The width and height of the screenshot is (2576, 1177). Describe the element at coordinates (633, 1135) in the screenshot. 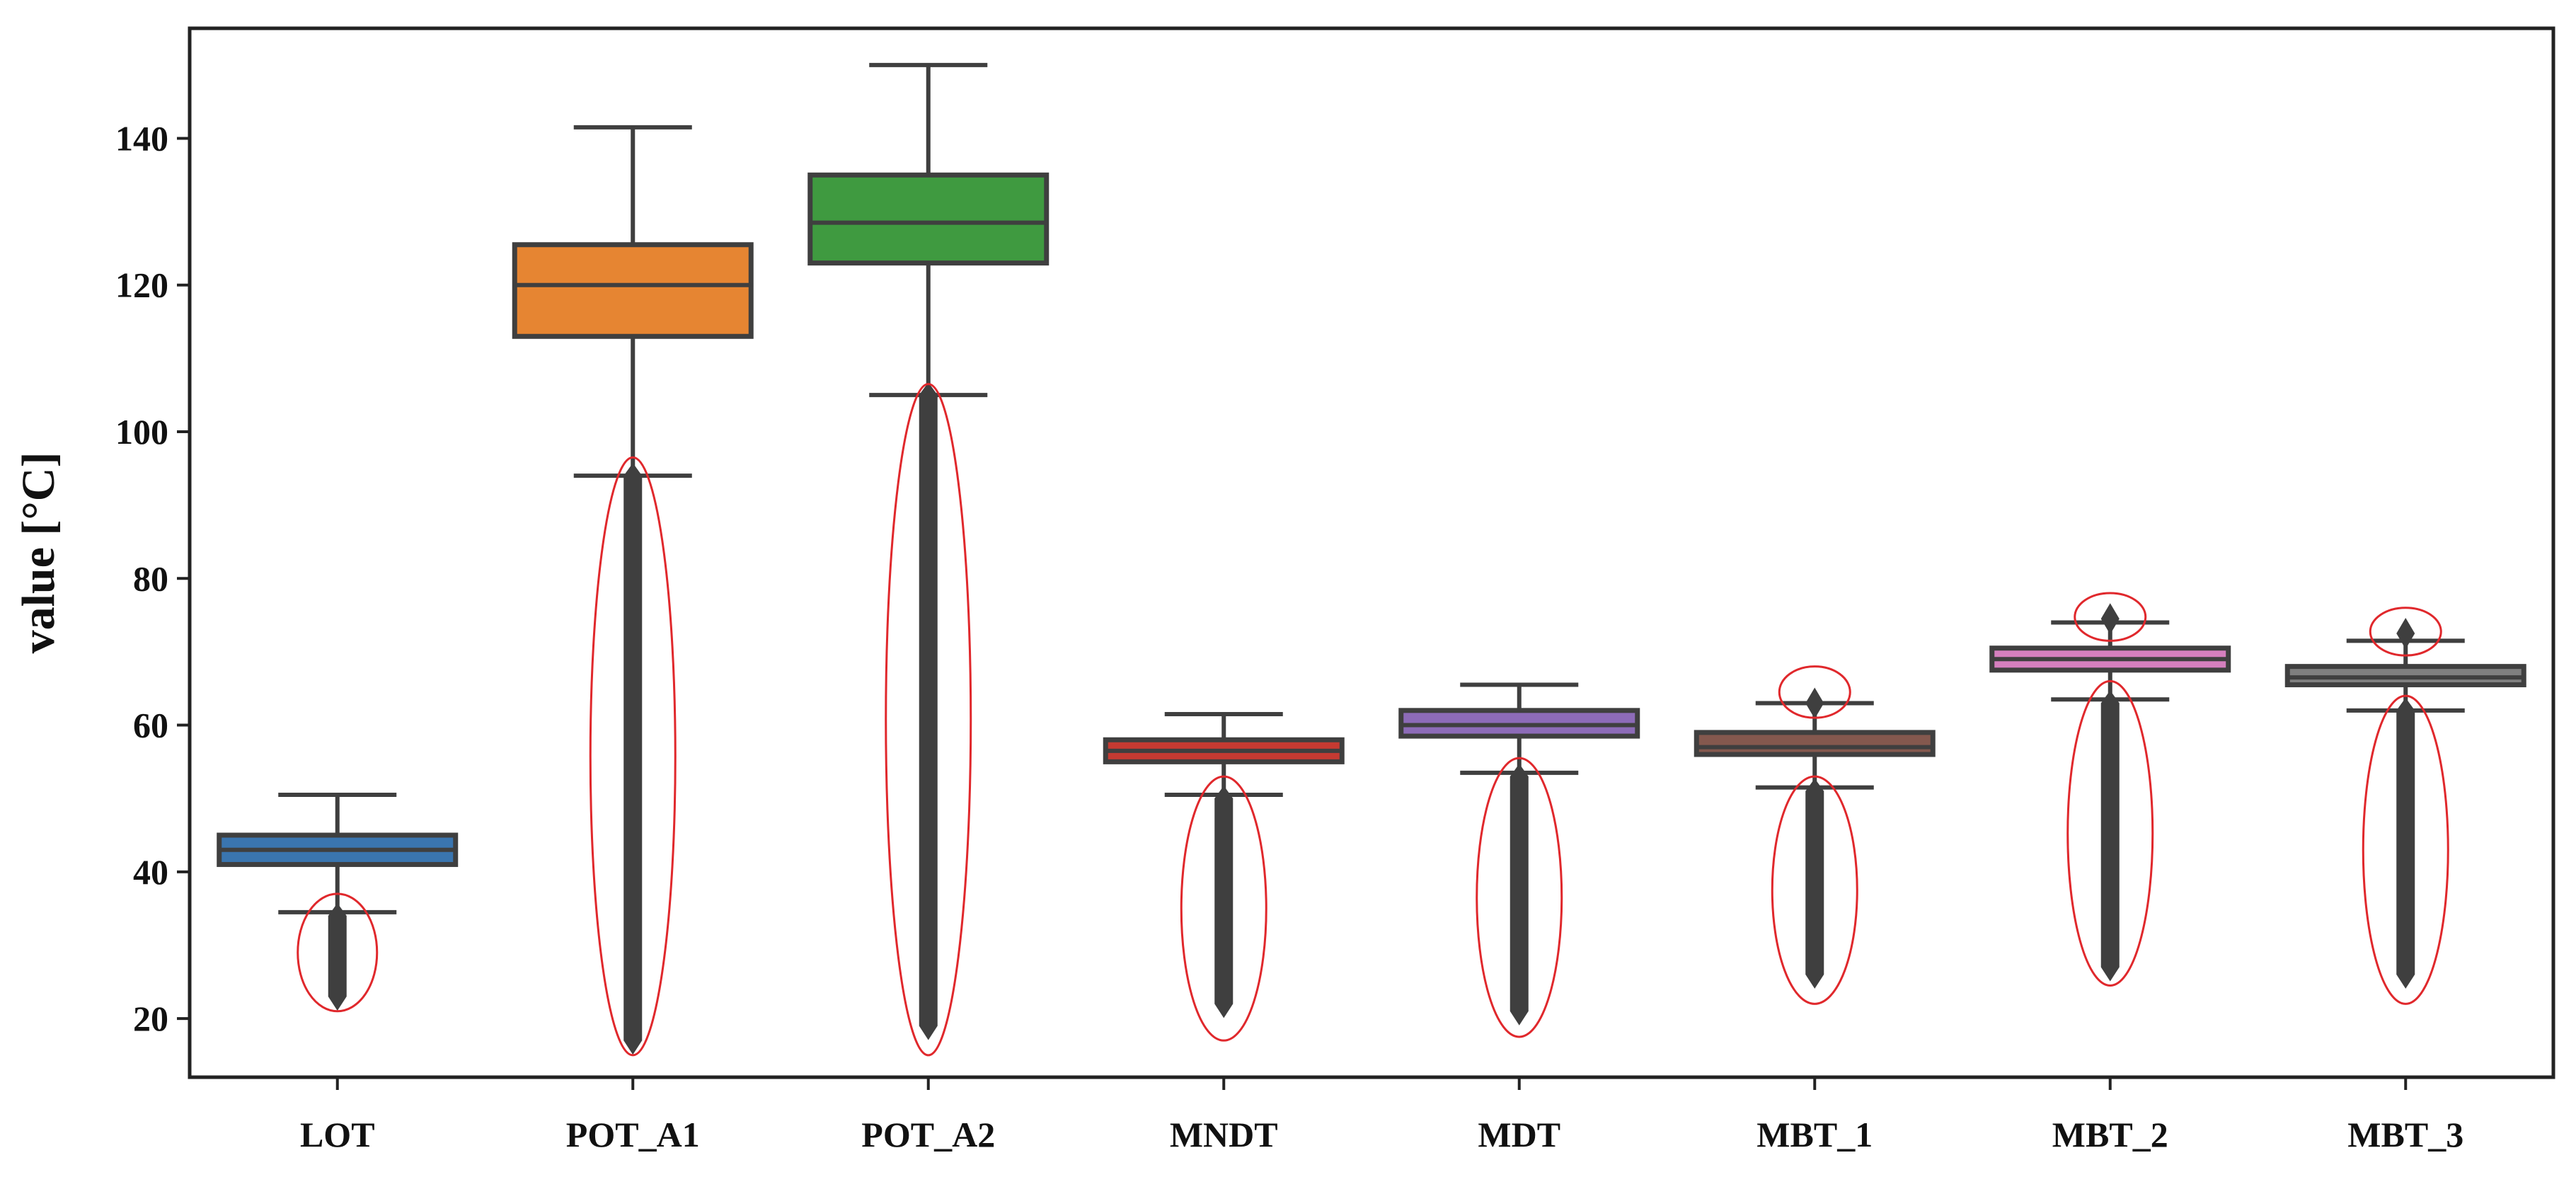

I see `x-tick-label: POT_A1` at that location.